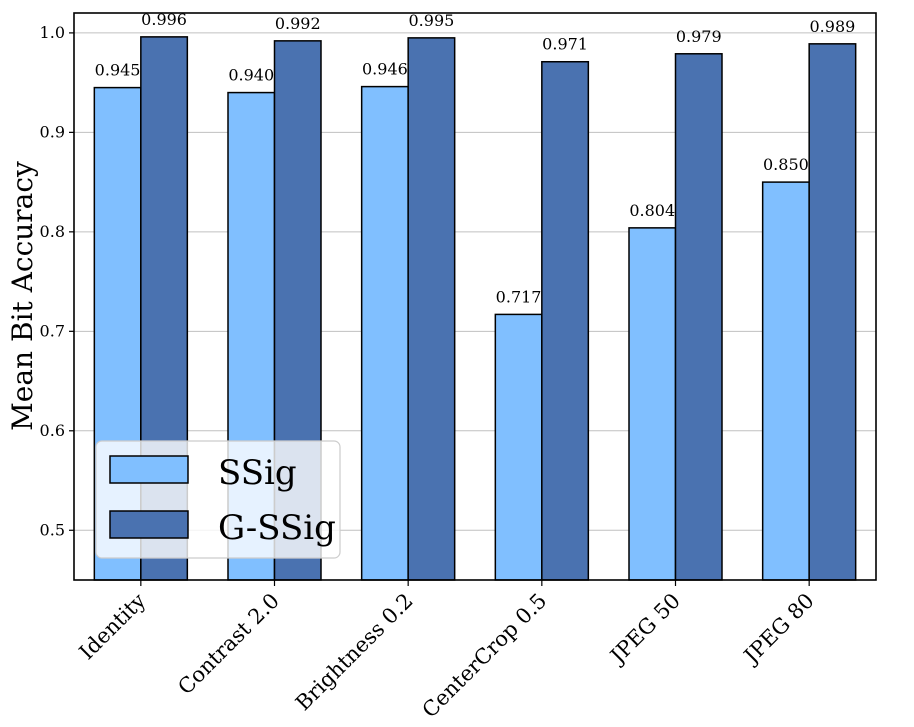 This screenshot has width=914, height=727. What do you see at coordinates (432, 20) in the screenshot?
I see `value-label-g-ssig: 0.995` at bounding box center [432, 20].